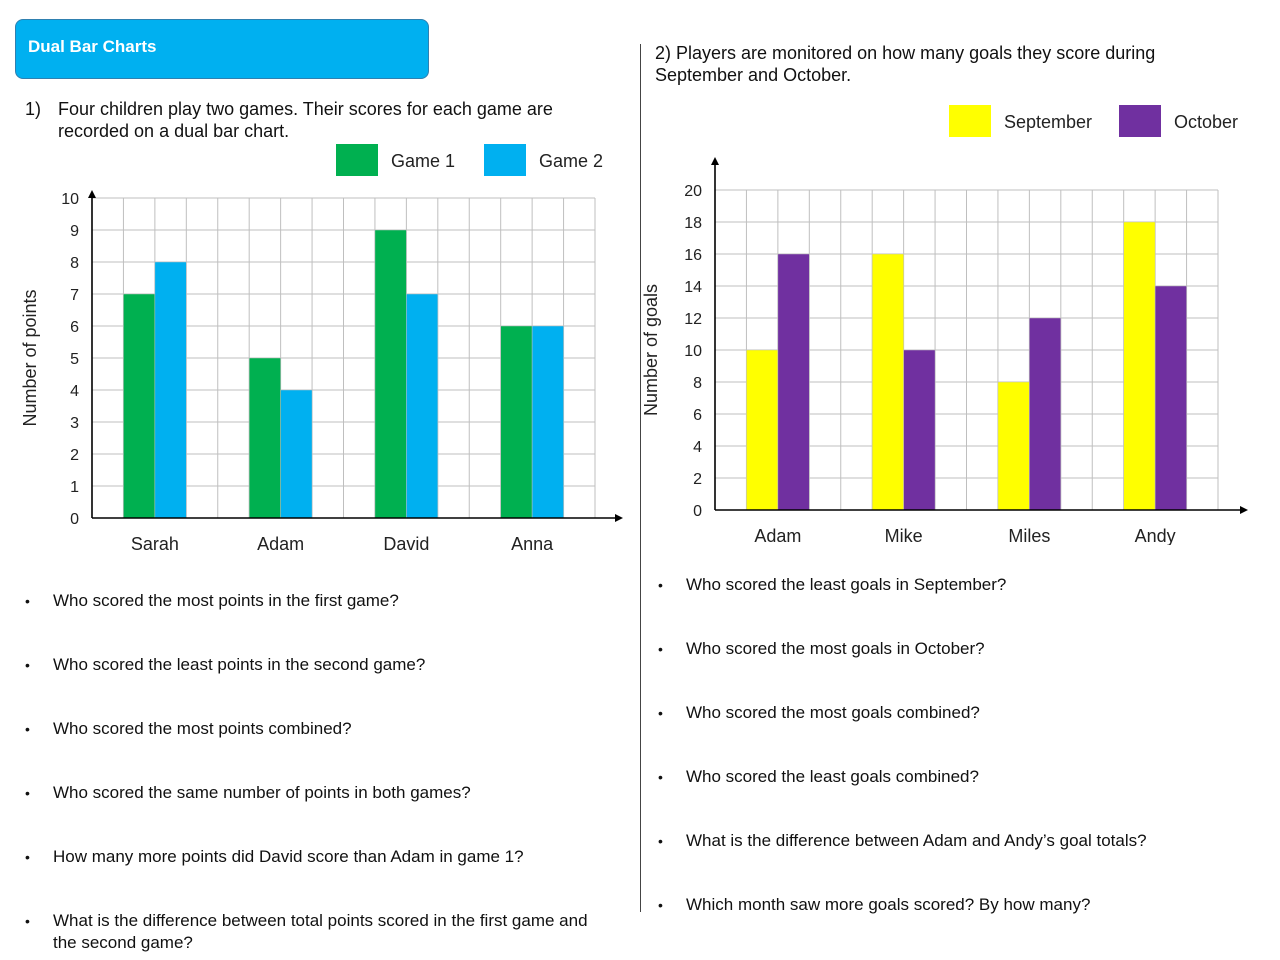 The height and width of the screenshot is (960, 1280). I want to click on y-tick-label: 3, so click(74, 423).